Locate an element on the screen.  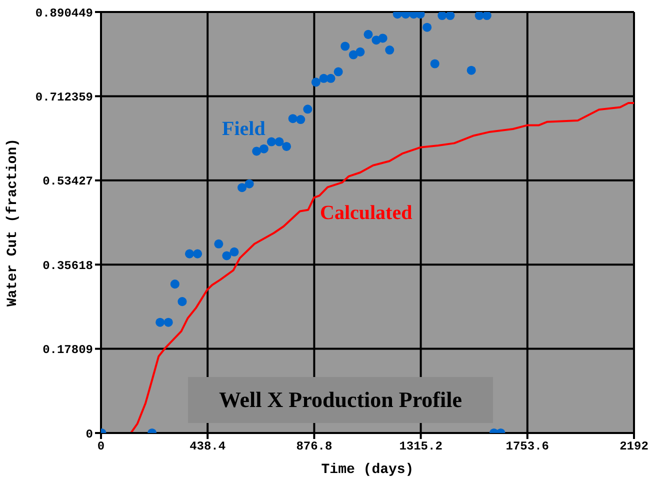
x-tick-label: 1315.2 is located at coordinates (420, 447).